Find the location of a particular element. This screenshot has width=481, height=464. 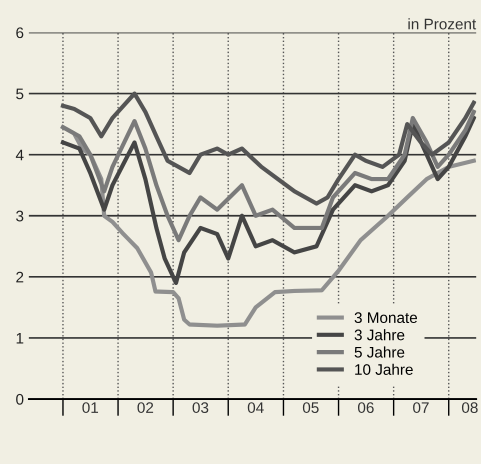

x-tick-label: 05 is located at coordinates (310, 408).